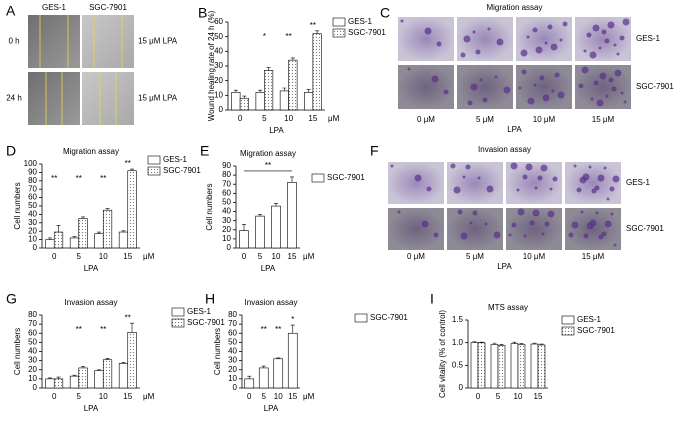 The width and height of the screenshot is (677, 424). What do you see at coordinates (432, 299) in the screenshot?
I see `panel-letter: I` at bounding box center [432, 299].